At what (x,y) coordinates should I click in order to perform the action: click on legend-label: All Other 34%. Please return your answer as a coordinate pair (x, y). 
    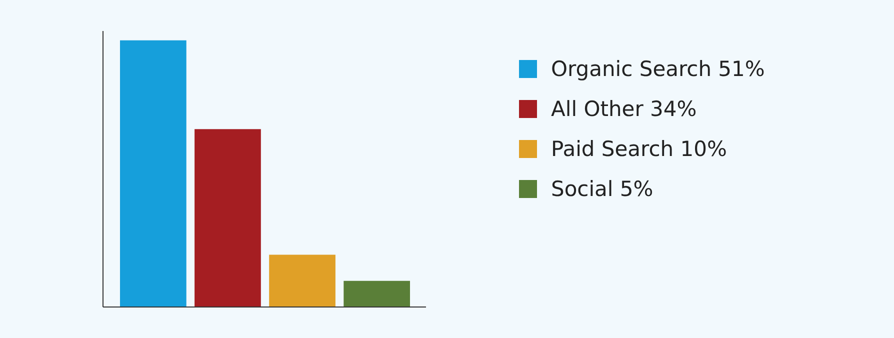
    Looking at the image, I should click on (624, 109).